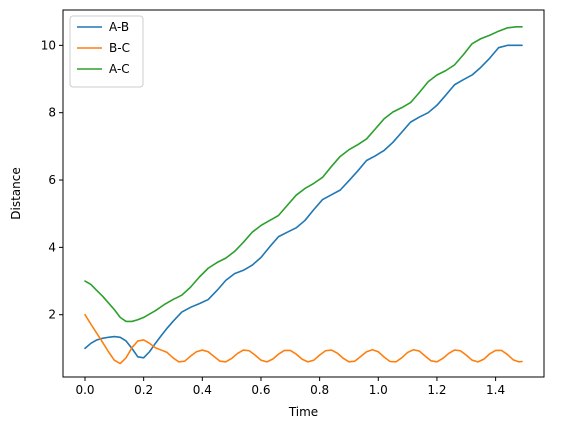 This screenshot has height=426, width=577. I want to click on y-tick-label: 10, so click(48, 45).